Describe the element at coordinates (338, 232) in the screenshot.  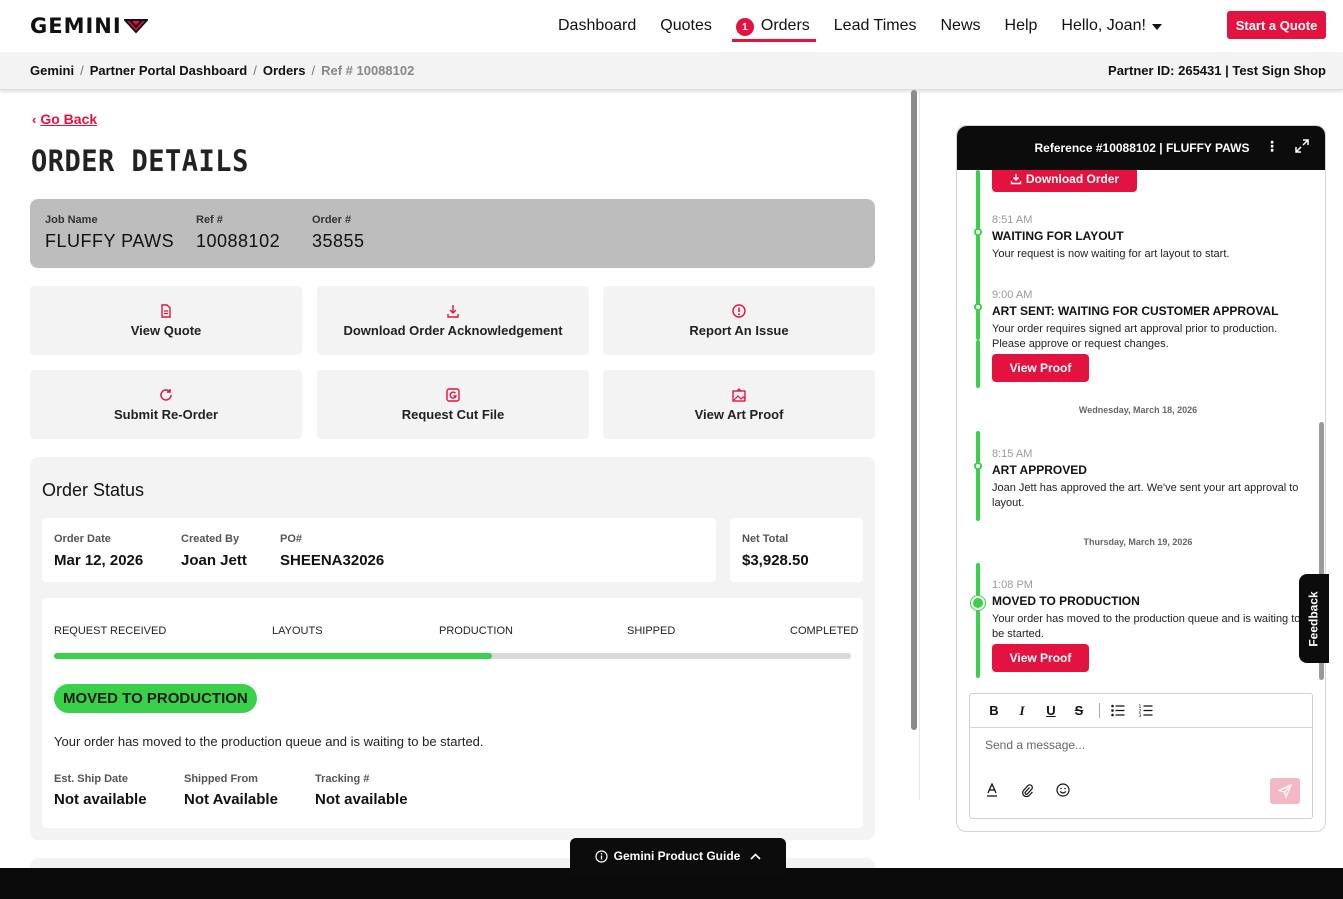
I see `order-number-field: Order #35855` at that location.